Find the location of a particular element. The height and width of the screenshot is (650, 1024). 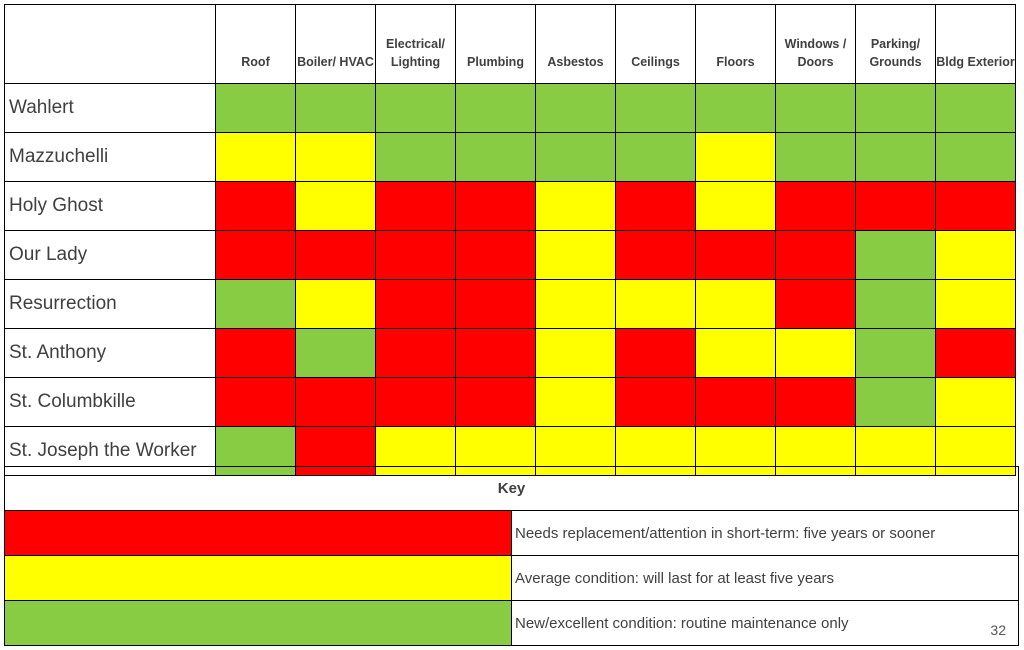

table-row: St. Anthony is located at coordinates (510, 353).